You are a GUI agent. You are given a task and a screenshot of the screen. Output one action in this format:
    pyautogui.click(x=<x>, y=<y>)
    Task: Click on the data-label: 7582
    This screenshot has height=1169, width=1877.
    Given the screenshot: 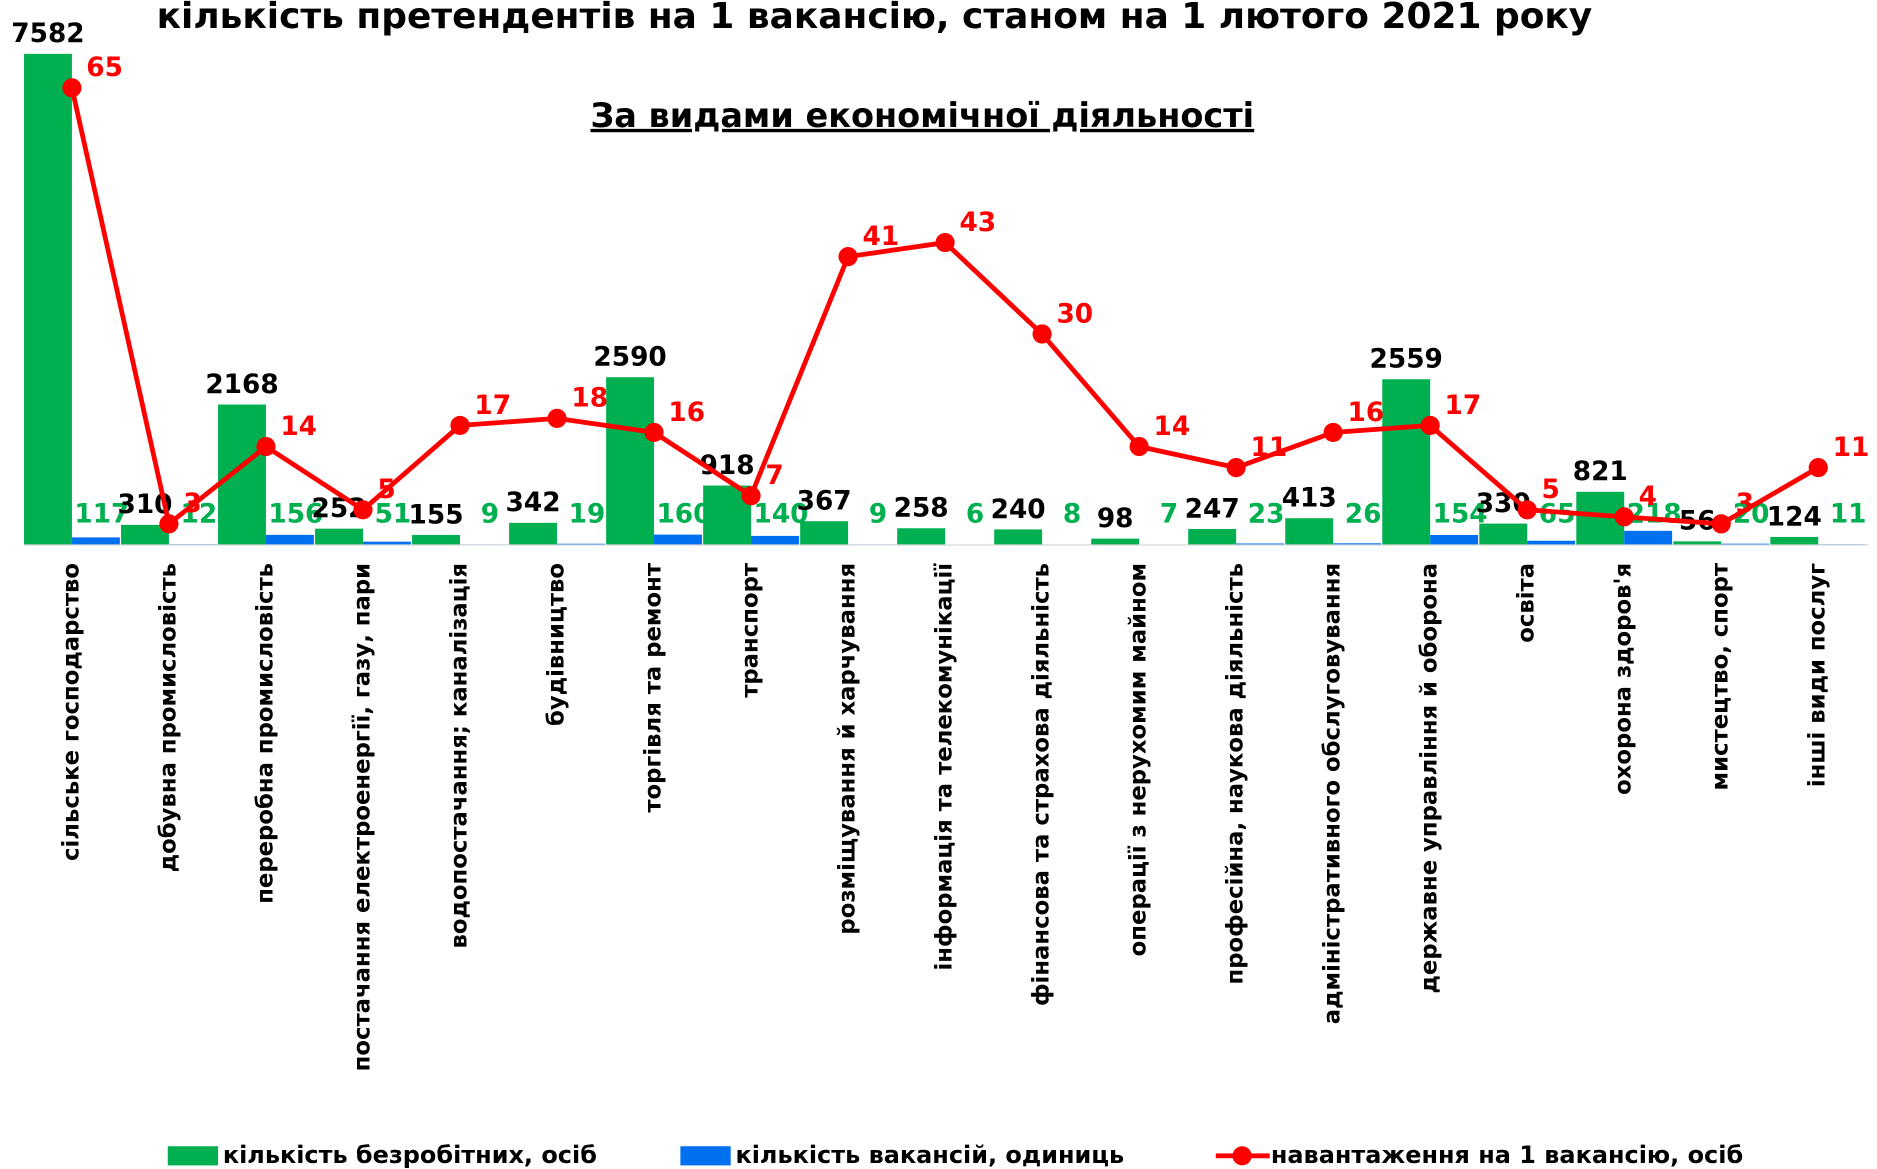 What is the action you would take?
    pyautogui.click(x=47, y=34)
    